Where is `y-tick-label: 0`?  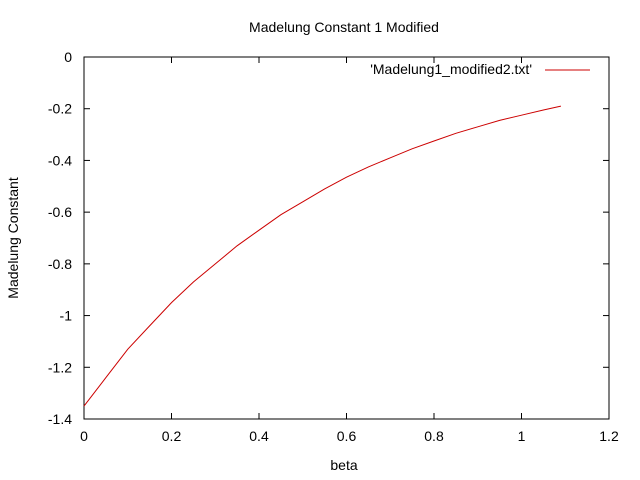
y-tick-label: 0 is located at coordinates (68, 57).